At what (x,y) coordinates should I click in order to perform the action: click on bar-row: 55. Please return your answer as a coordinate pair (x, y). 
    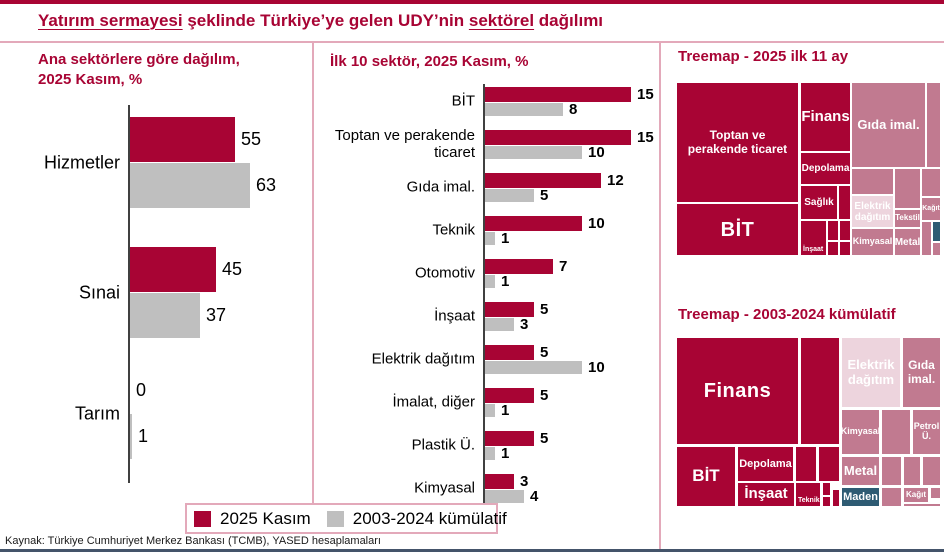
    Looking at the image, I should click on (195, 139).